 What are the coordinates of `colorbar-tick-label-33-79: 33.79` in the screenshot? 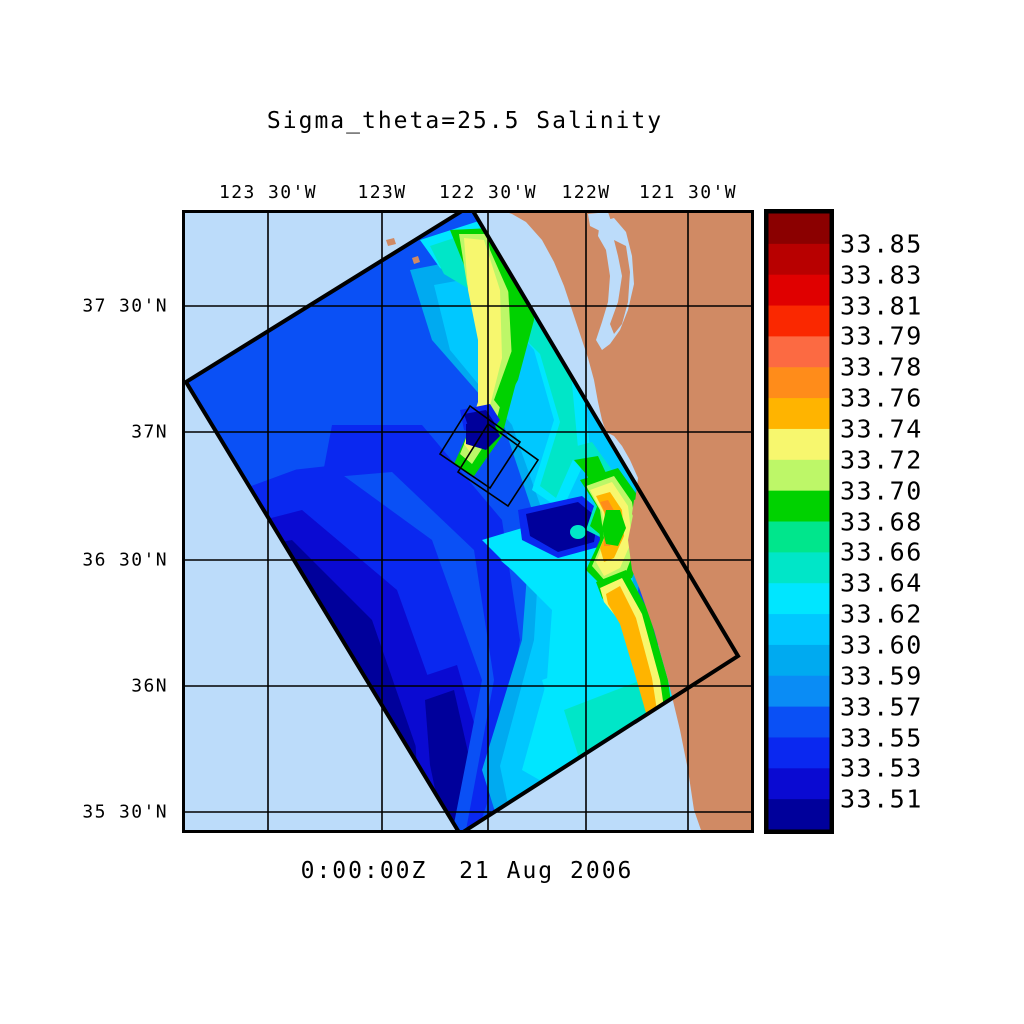 It's located at (881, 336).